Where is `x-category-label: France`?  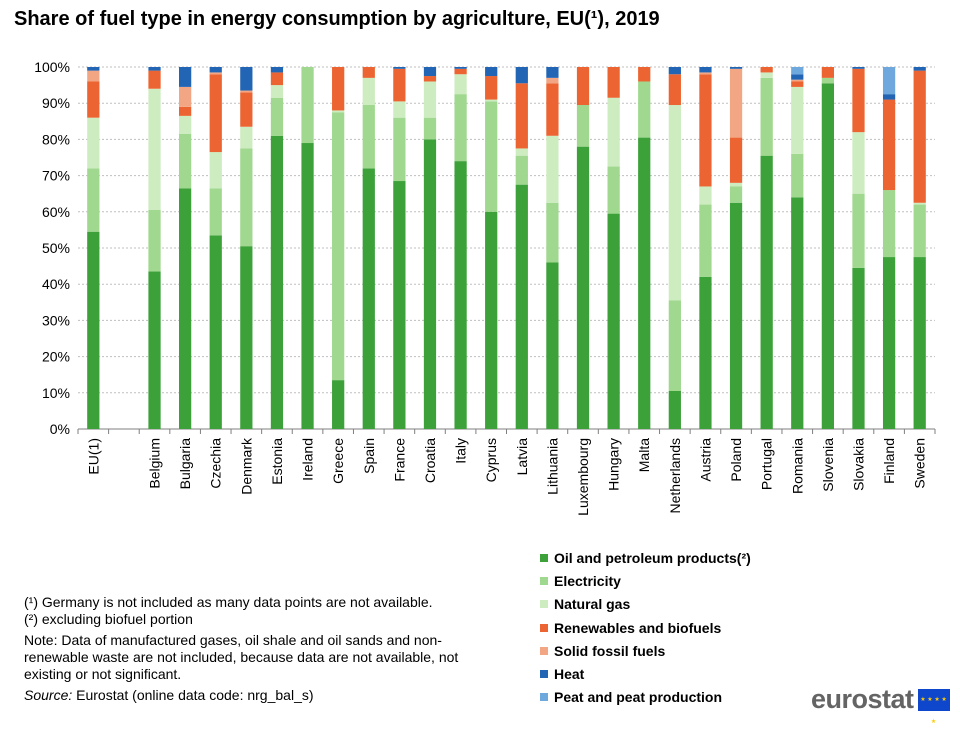 x-category-label: France is located at coordinates (399, 460).